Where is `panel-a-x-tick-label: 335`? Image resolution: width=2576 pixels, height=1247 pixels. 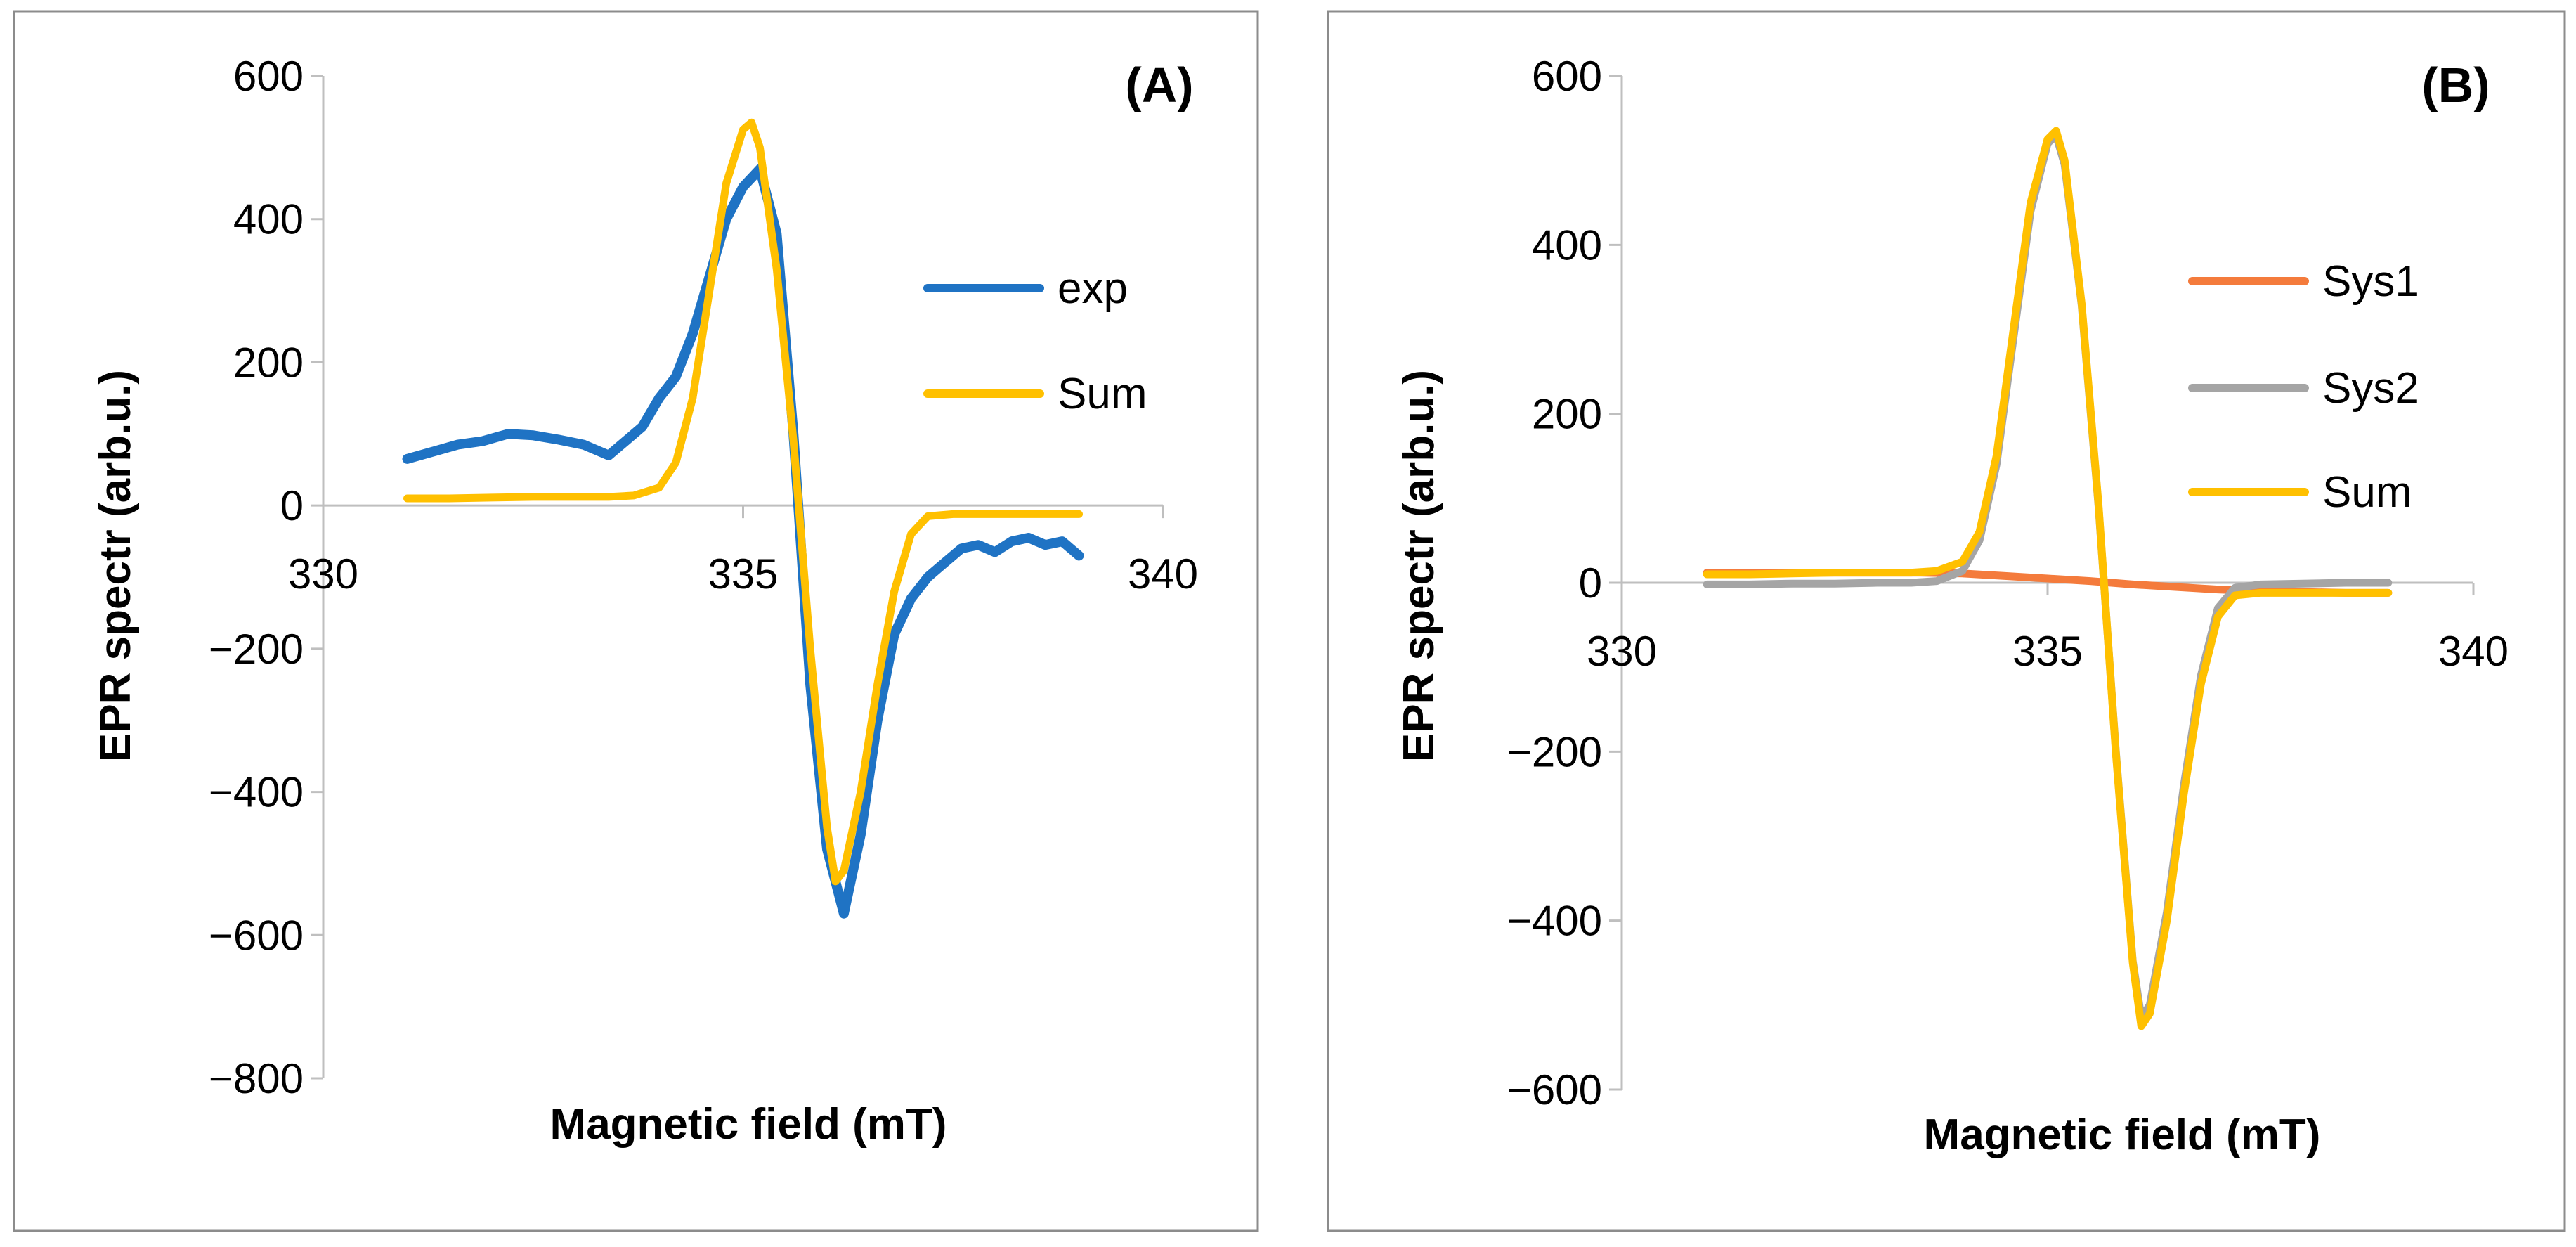 panel-a-x-tick-label: 335 is located at coordinates (743, 573).